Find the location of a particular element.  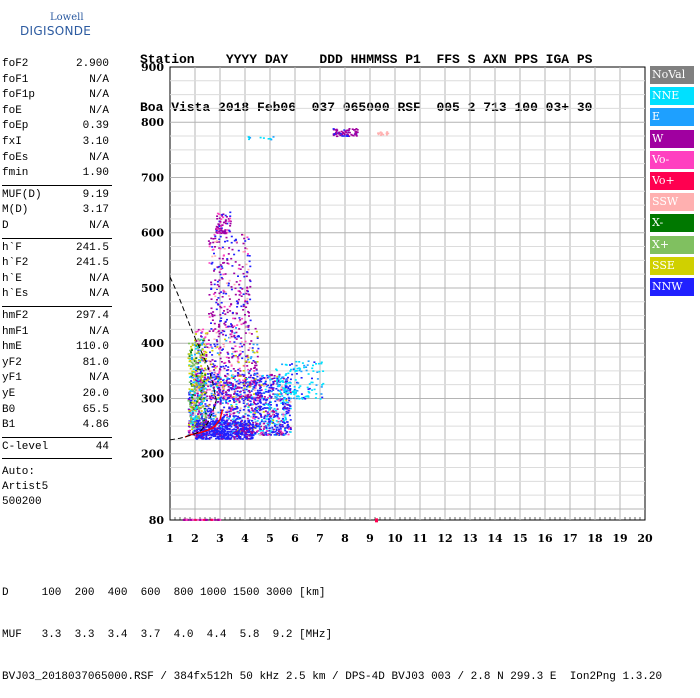

param-name: C-level is located at coordinates (25, 446).